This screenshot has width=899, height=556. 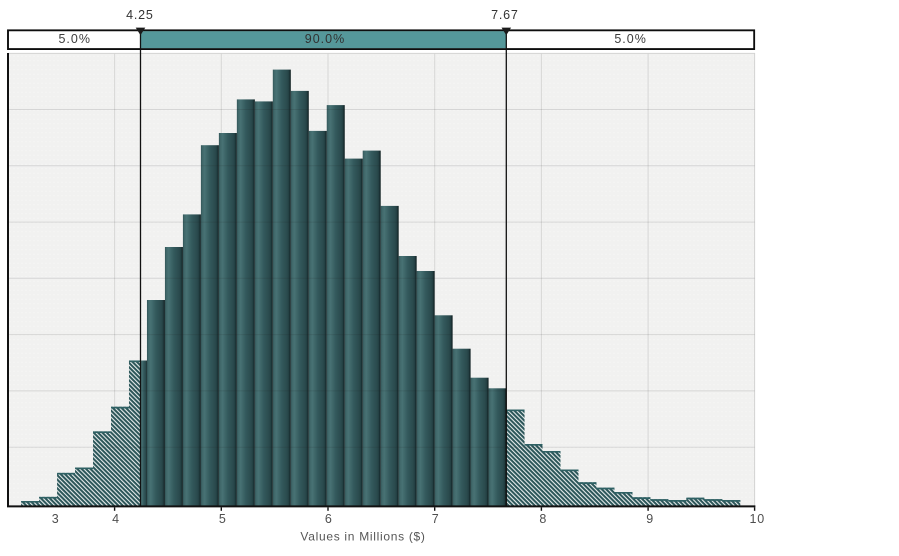 I want to click on svg-text: 10, so click(x=757, y=519).